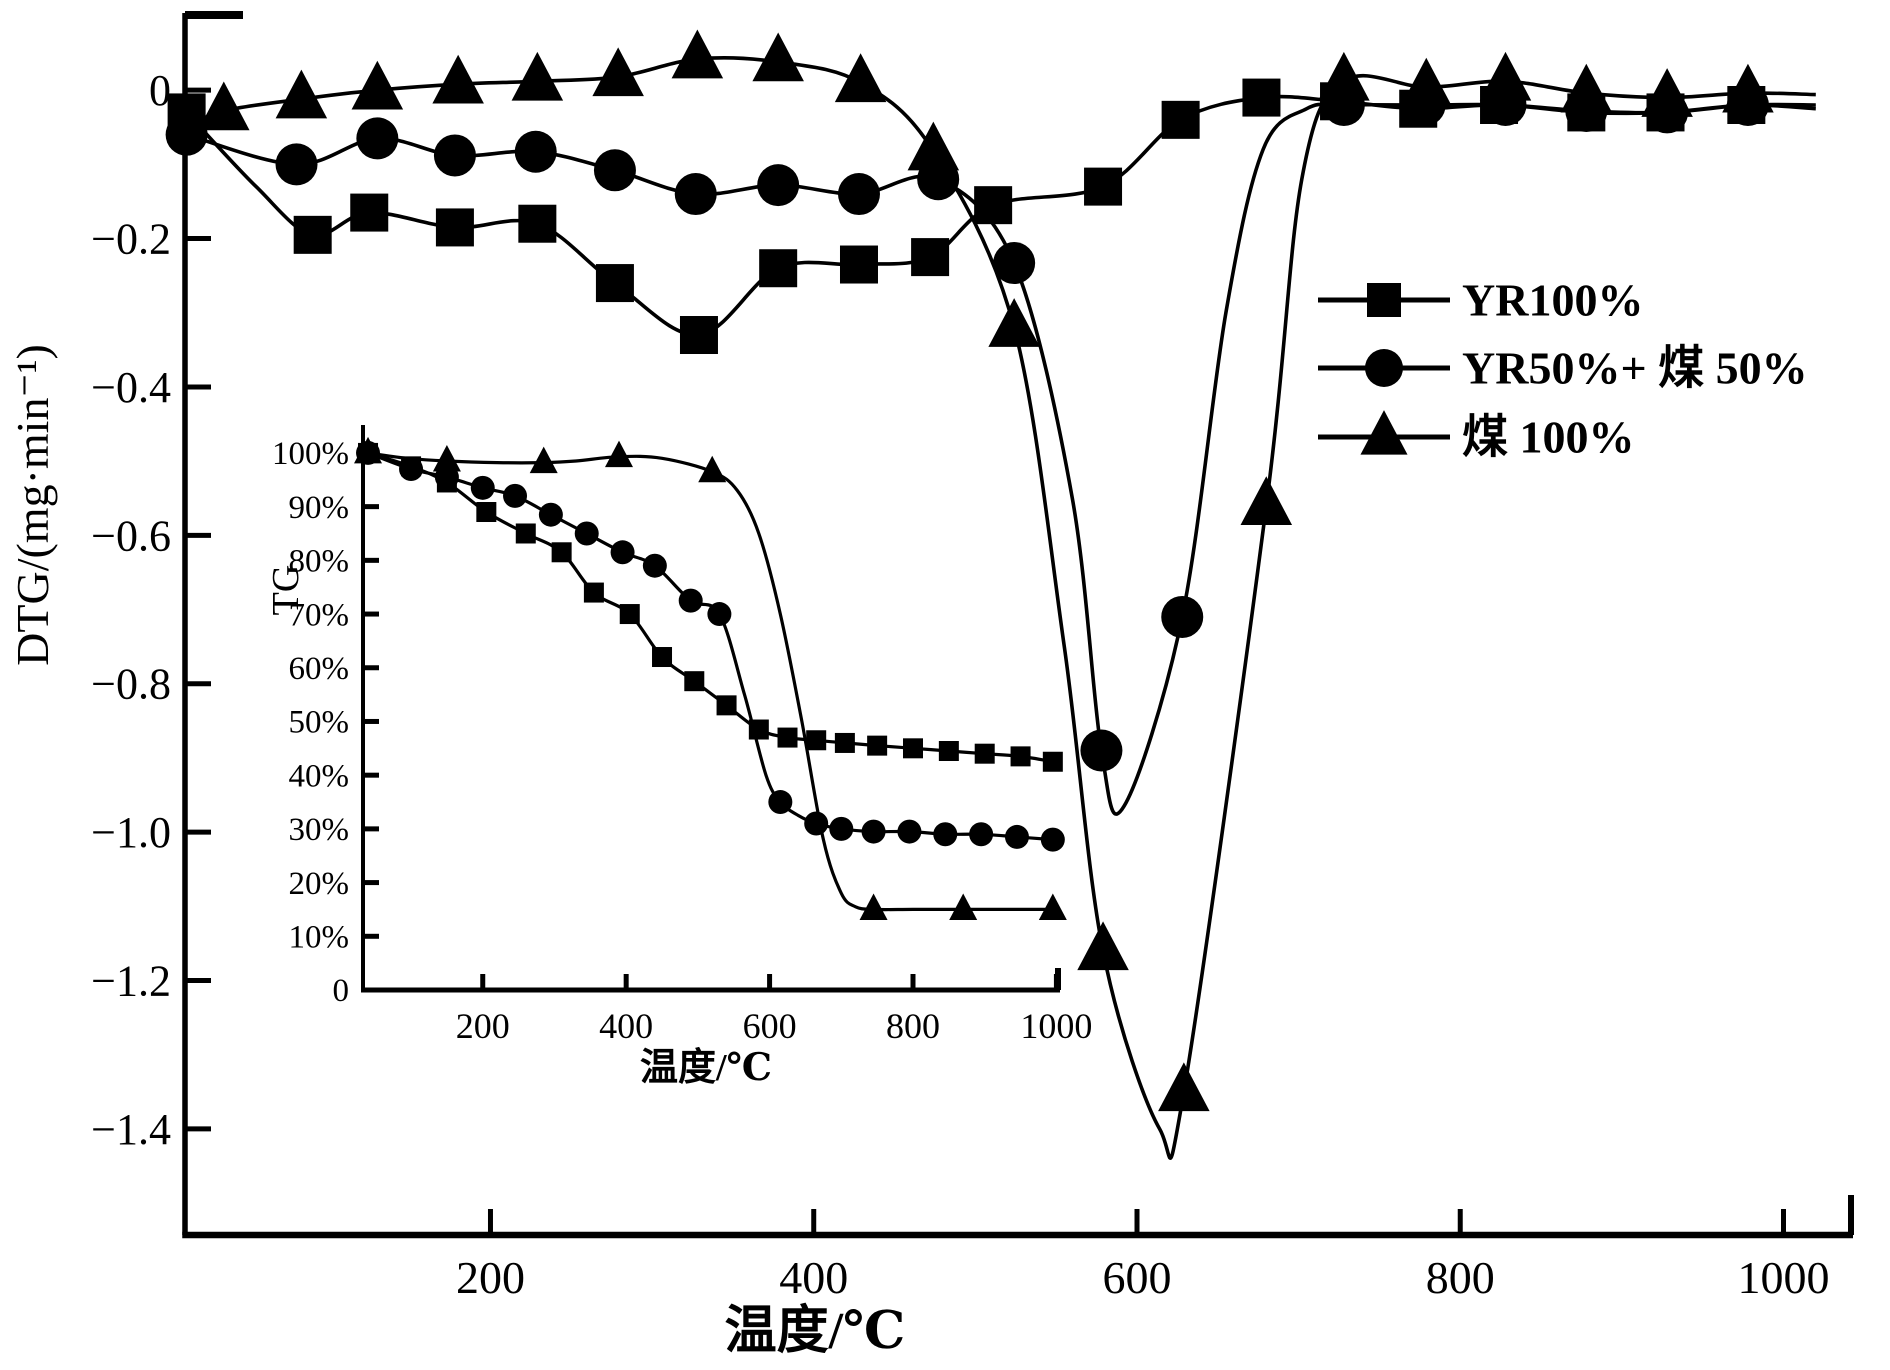  I want to click on inset-x-tick-label: 800, so click(913, 1026).